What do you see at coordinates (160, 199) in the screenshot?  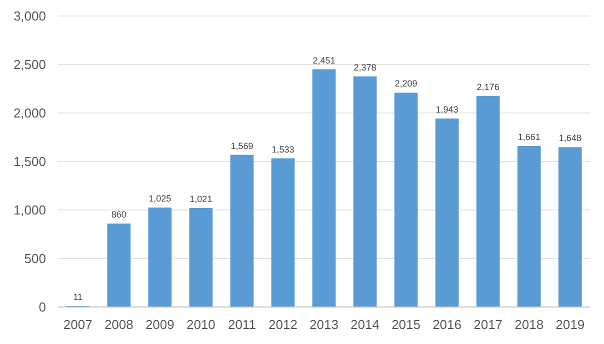 I see `data-label: 1,025` at bounding box center [160, 199].